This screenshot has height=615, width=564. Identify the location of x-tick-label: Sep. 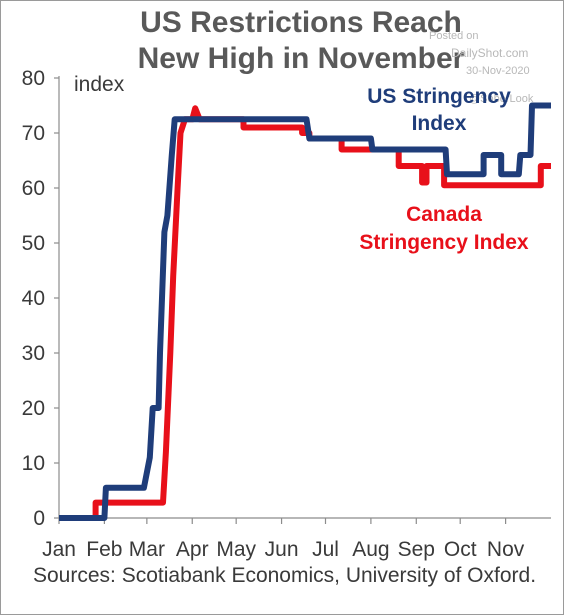
(416, 549).